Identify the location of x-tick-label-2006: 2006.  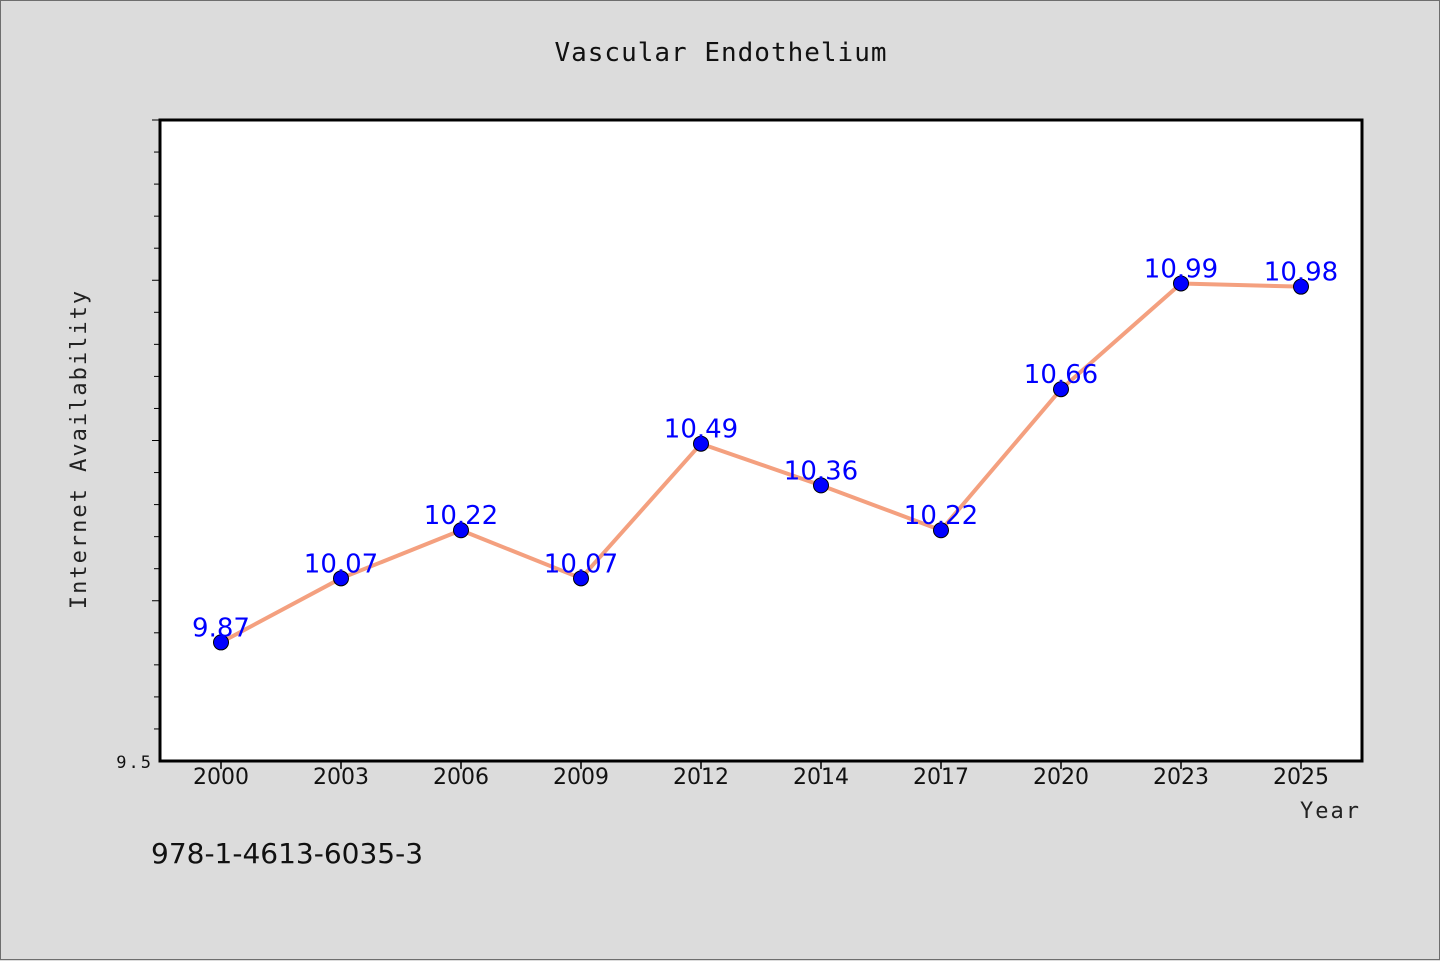
(461, 777).